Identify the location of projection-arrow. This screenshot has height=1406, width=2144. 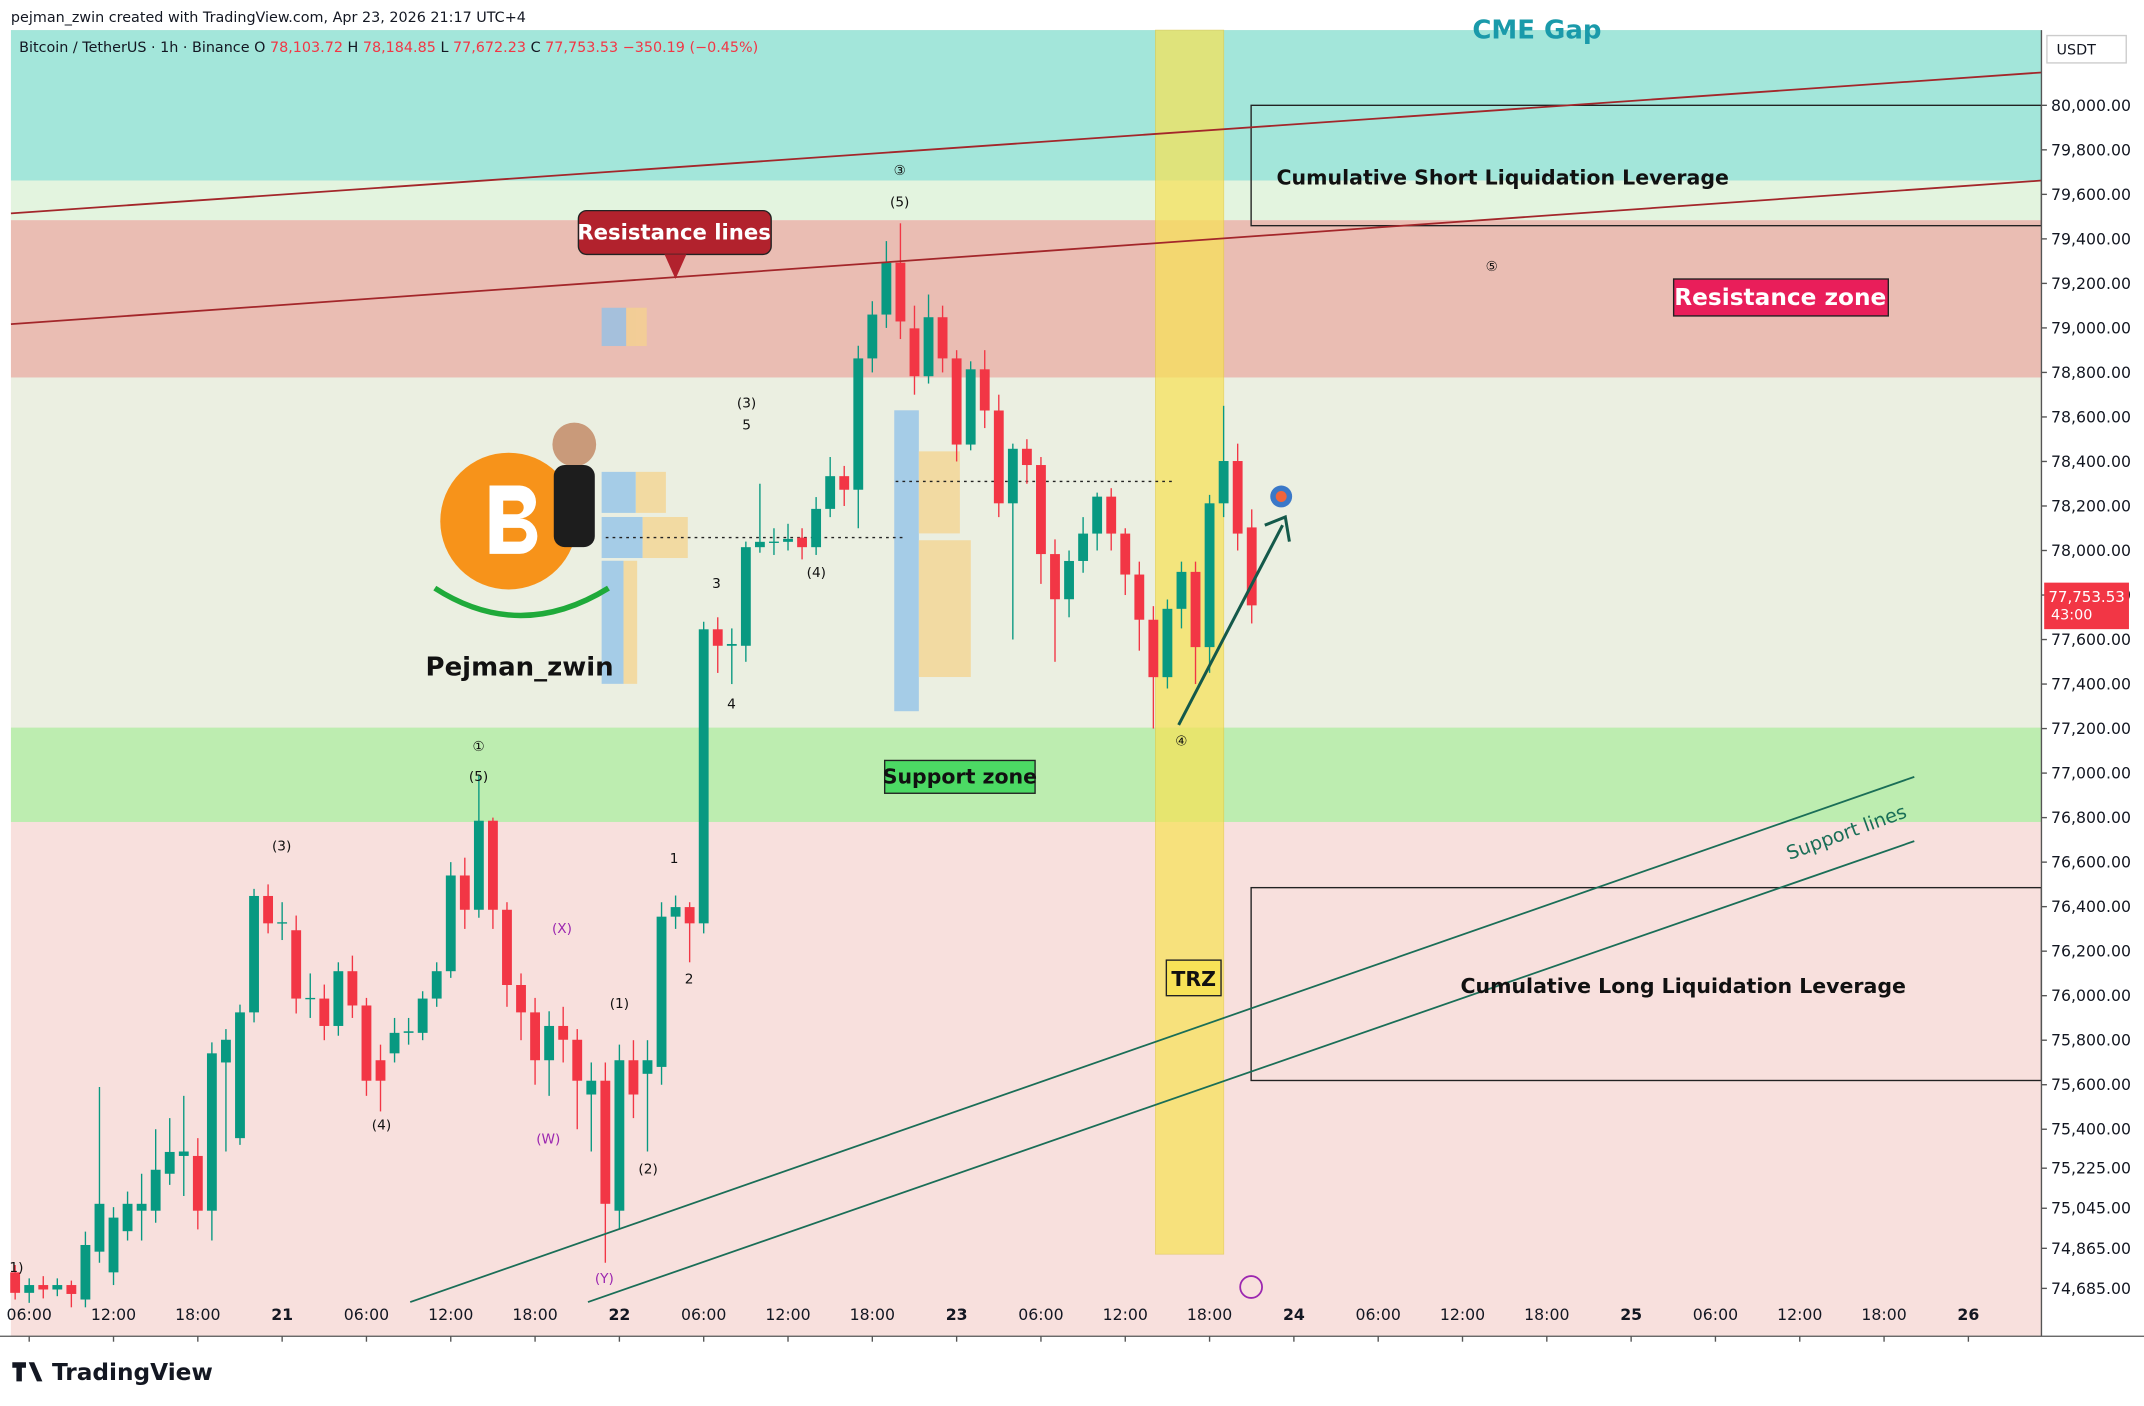
(1230, 625).